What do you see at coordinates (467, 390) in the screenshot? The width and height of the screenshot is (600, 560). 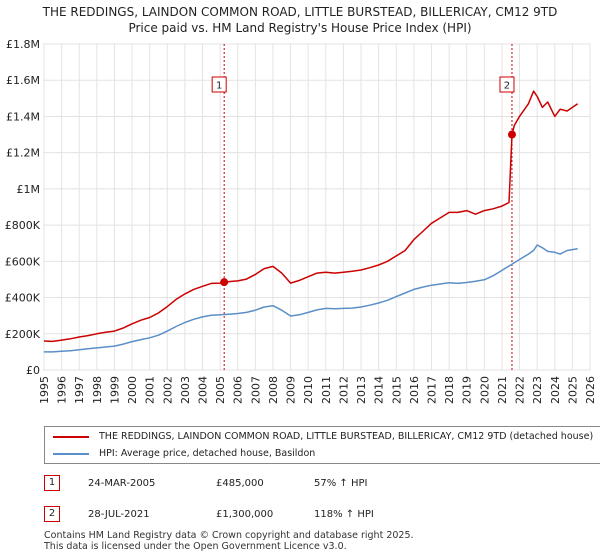 I see `x-tick-label: 2019` at bounding box center [467, 390].